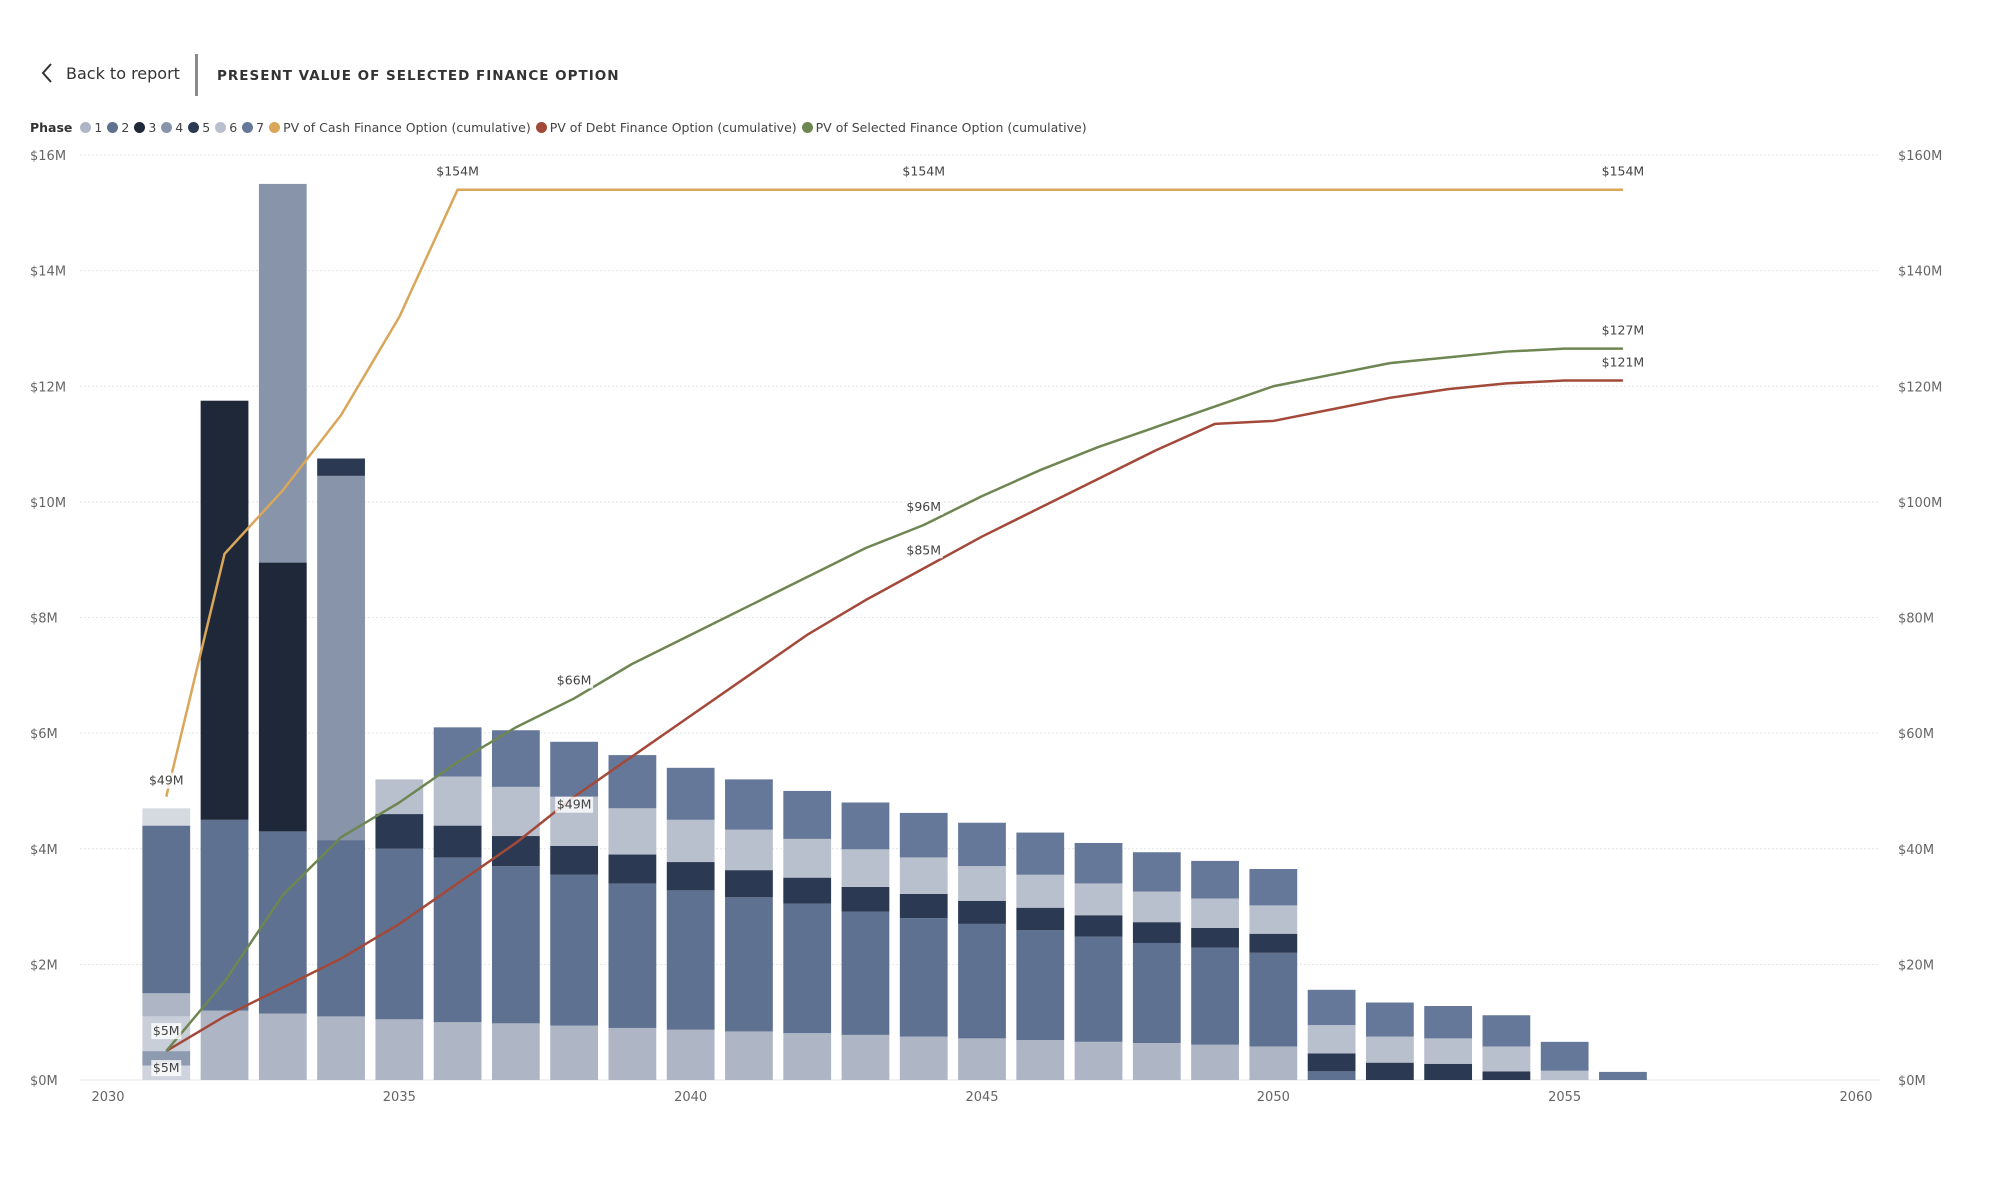  Describe the element at coordinates (125, 127) in the screenshot. I see `legend-label: 2` at that location.